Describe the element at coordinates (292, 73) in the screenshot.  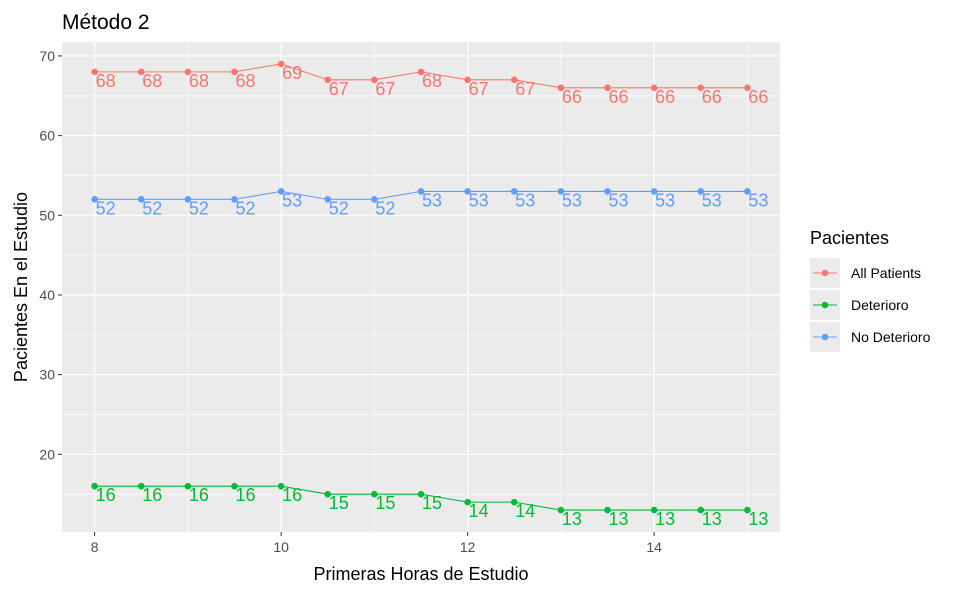
I see `data-label-all-patients: 69` at that location.